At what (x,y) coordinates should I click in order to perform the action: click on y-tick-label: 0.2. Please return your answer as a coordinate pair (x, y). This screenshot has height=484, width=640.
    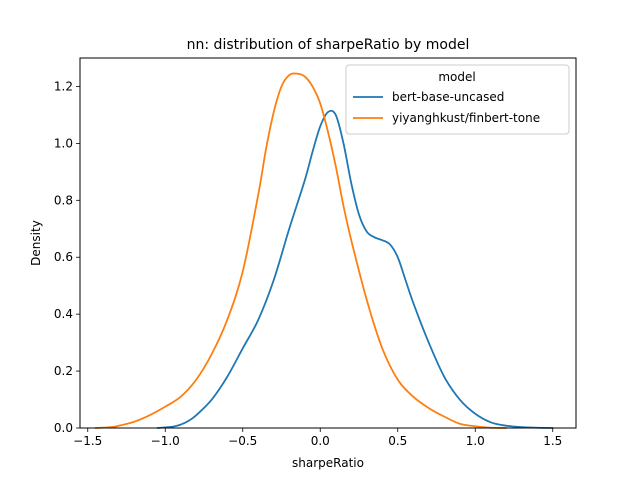
    Looking at the image, I should click on (63, 371).